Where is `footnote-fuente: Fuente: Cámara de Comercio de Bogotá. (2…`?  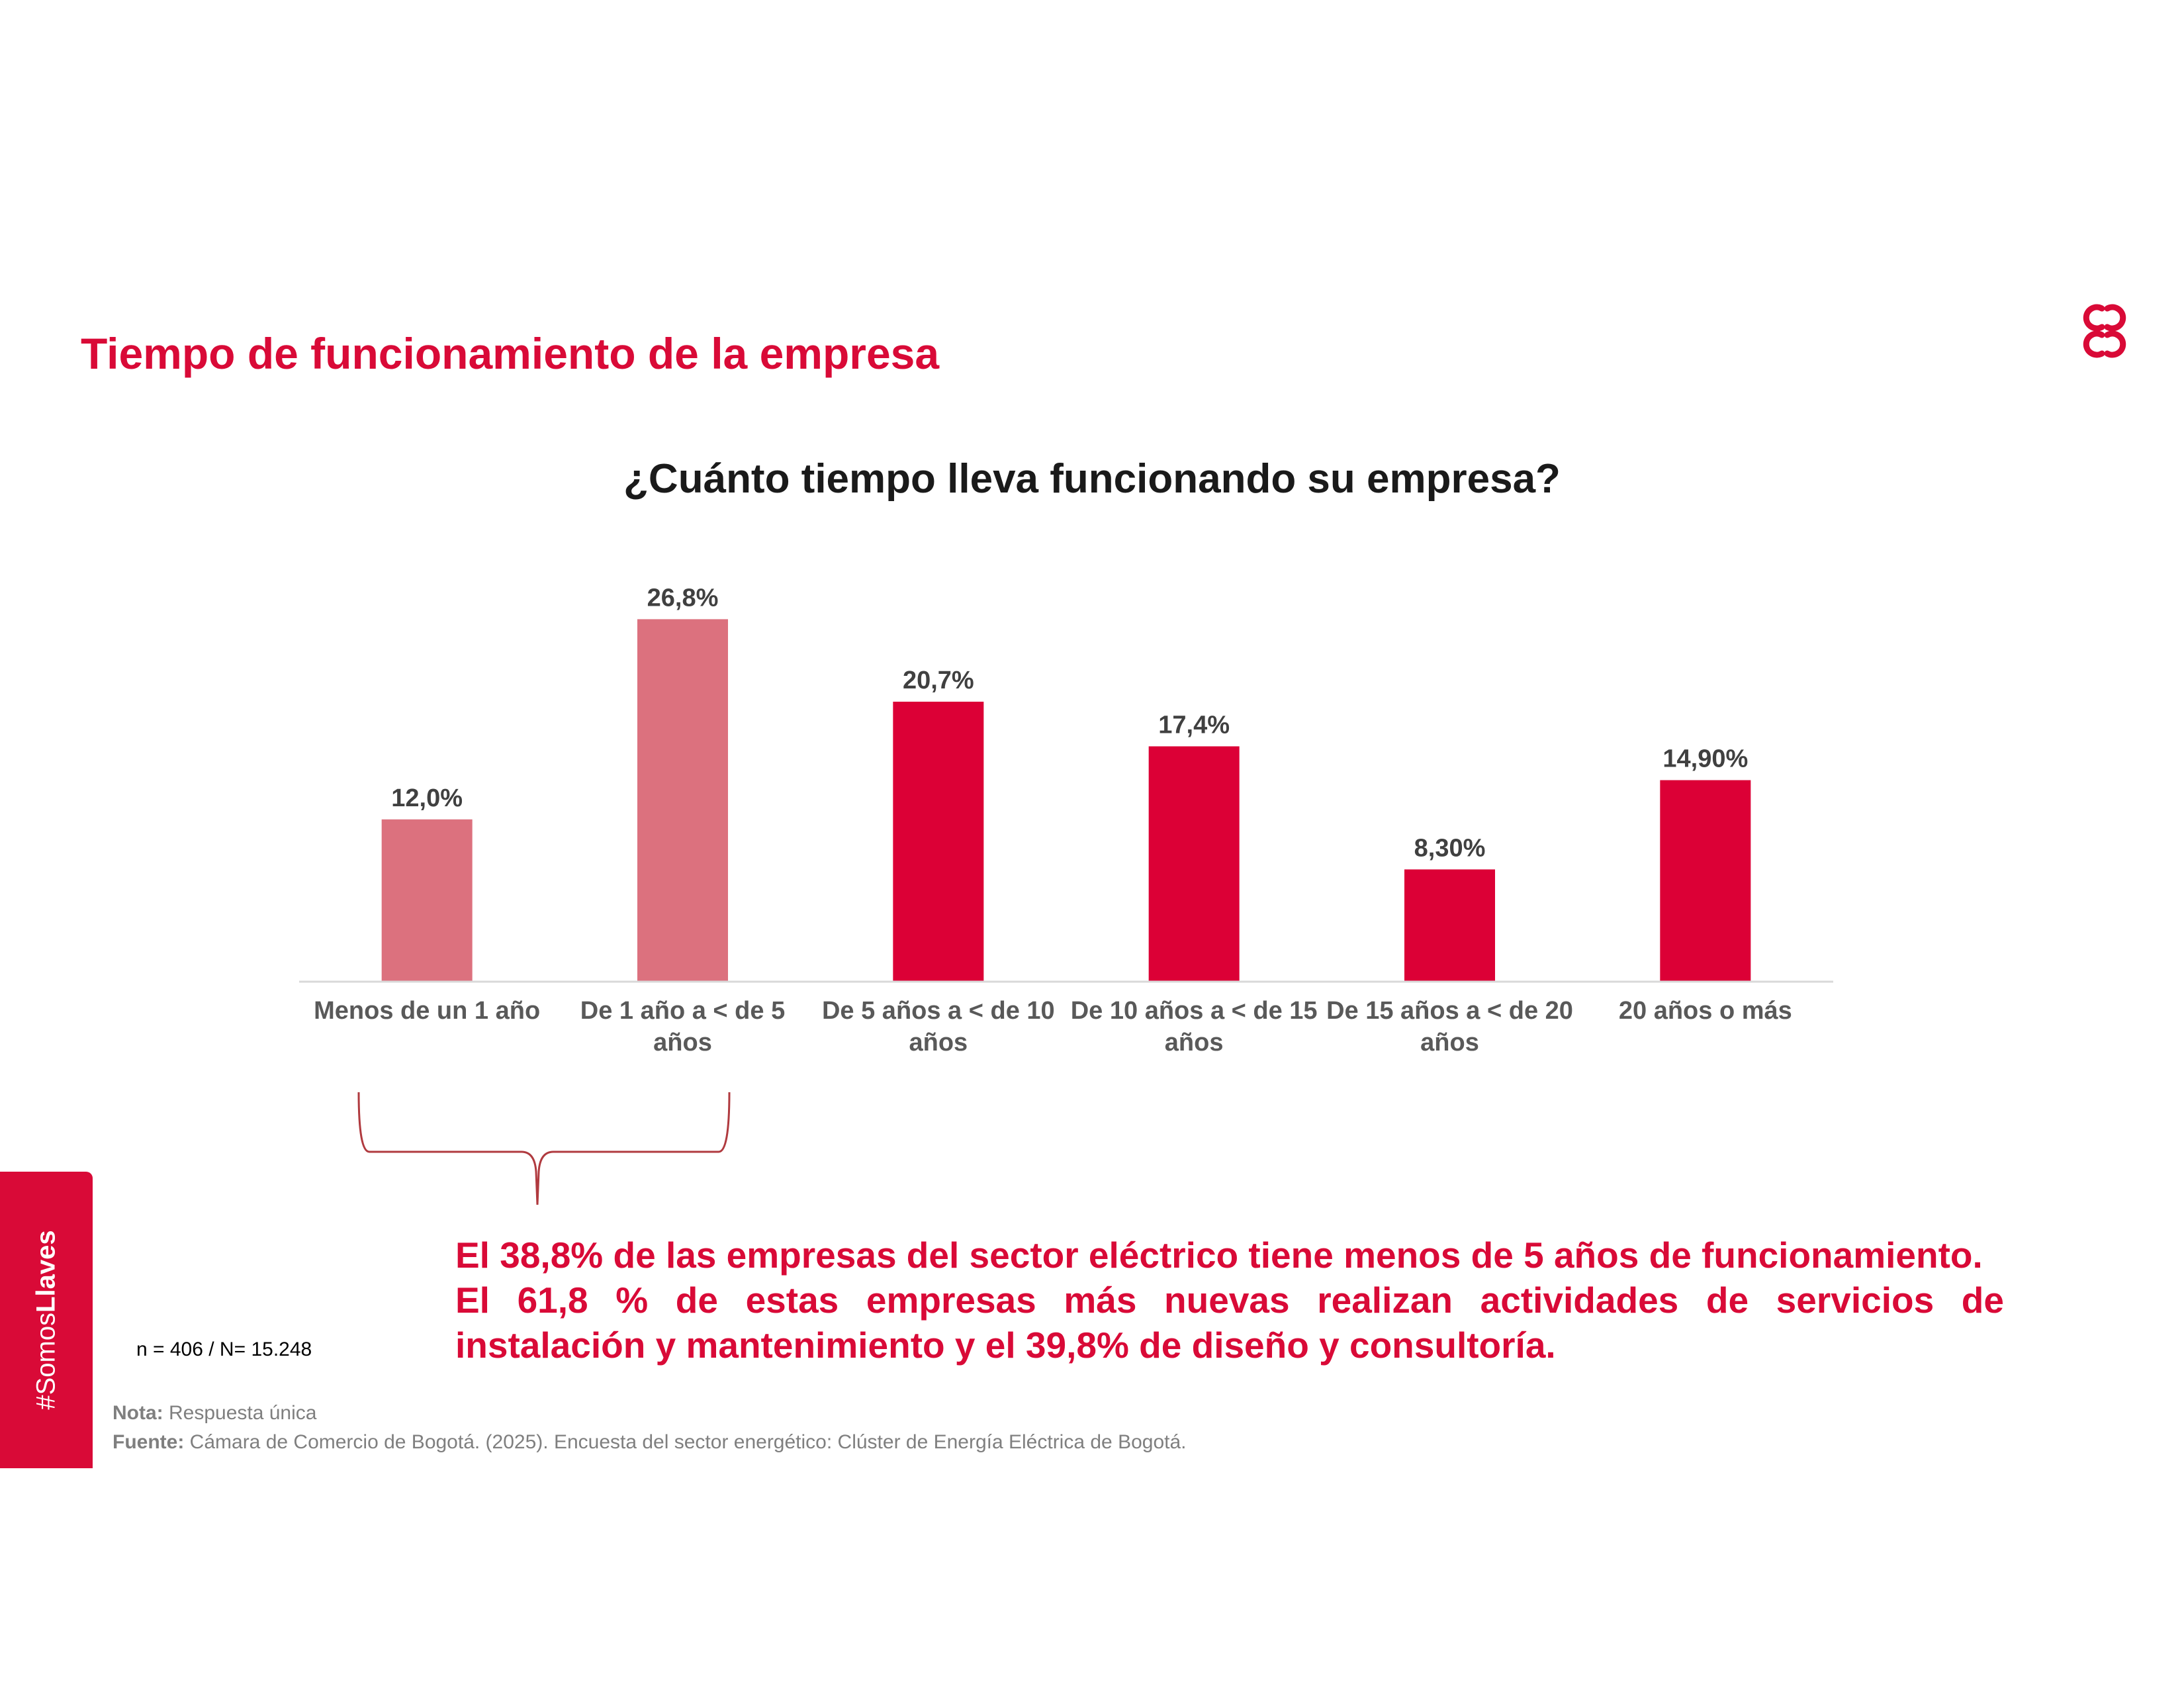
footnote-fuente: Fuente: Cámara de Comercio de Bogotá. (2… is located at coordinates (650, 1442).